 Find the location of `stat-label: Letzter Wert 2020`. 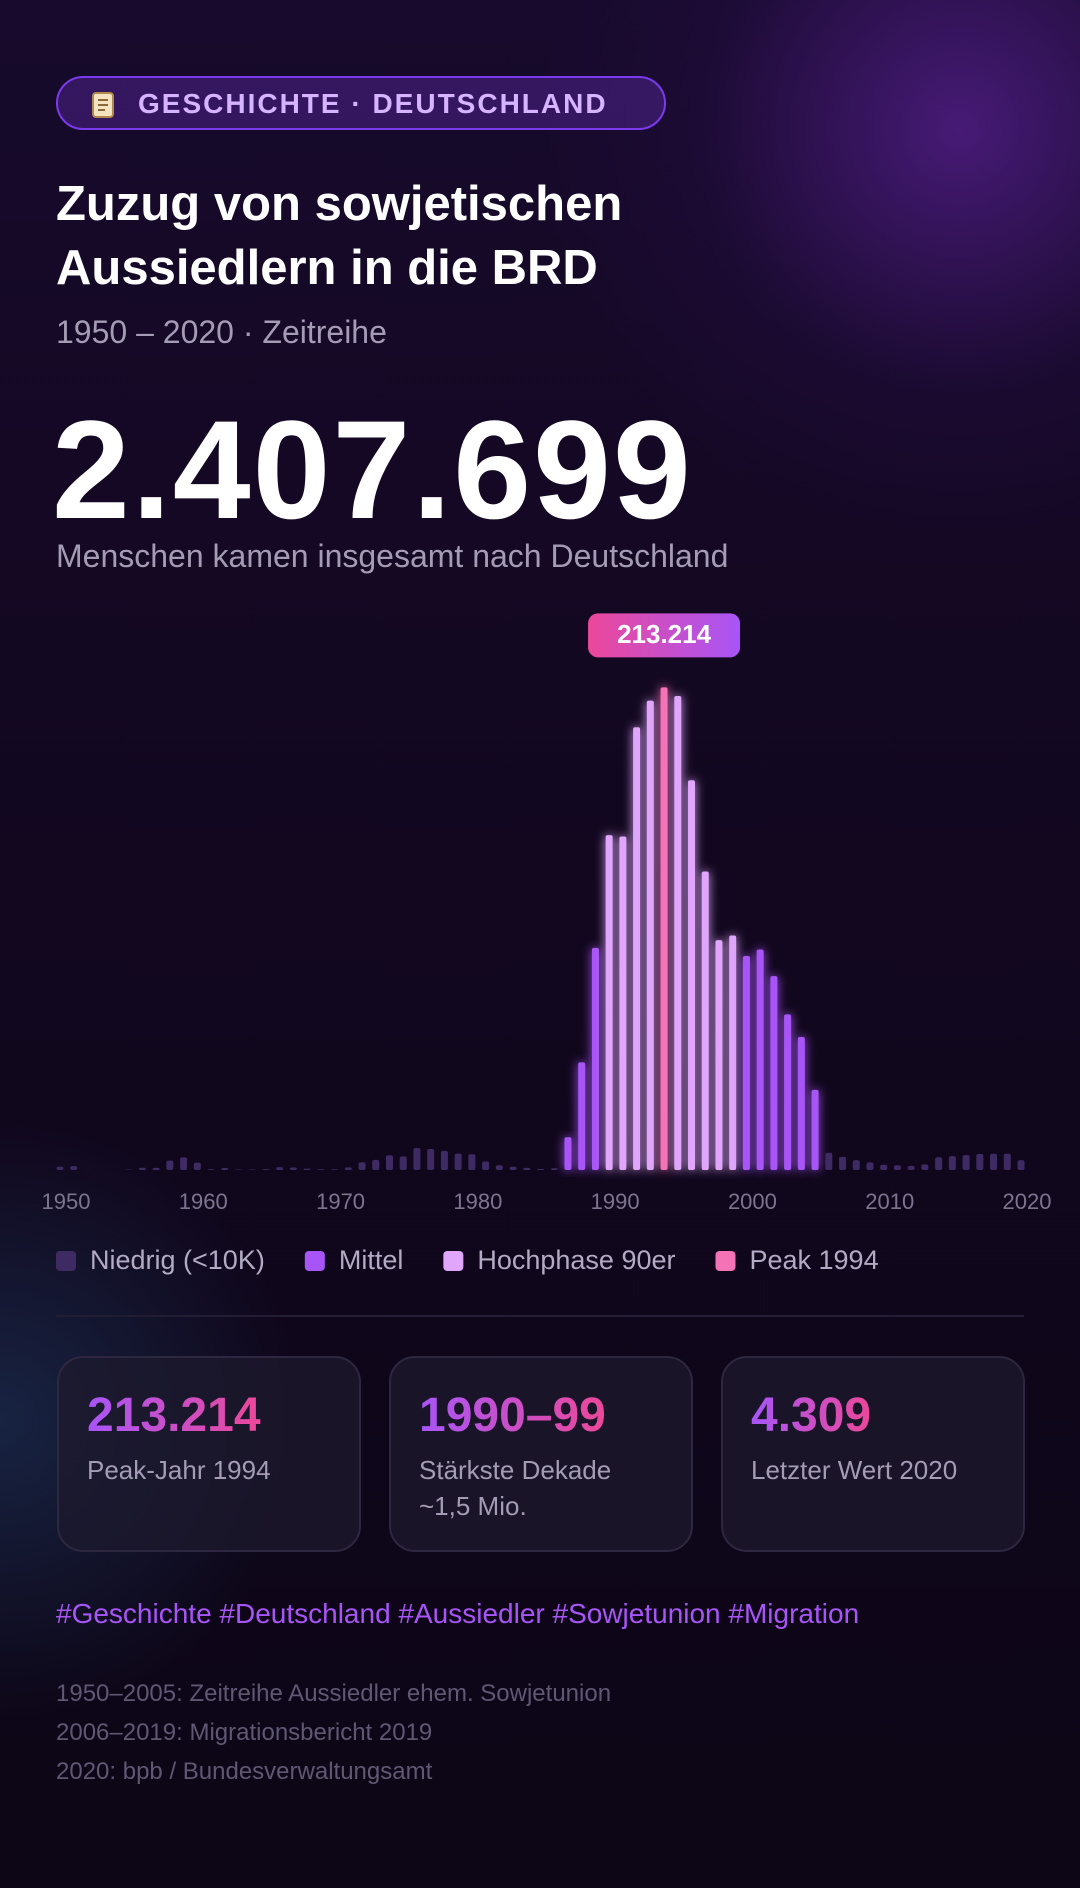

stat-label: Letzter Wert 2020 is located at coordinates (854, 1470).